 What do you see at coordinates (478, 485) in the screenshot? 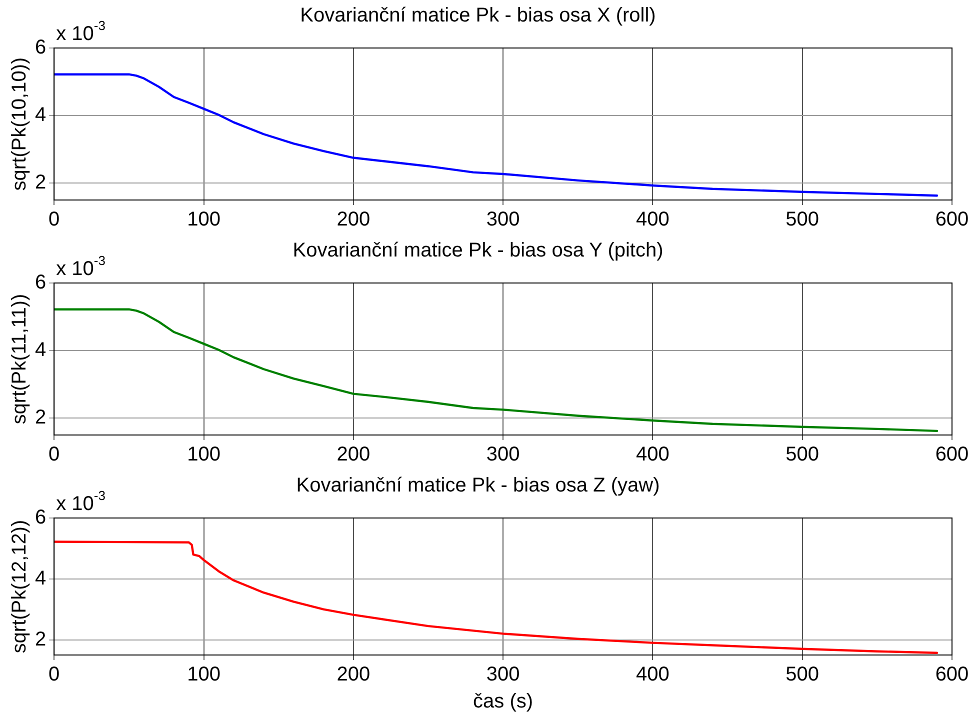
I see `chart-title: Kovarianční matice Pk - bias osa Z (yaw)` at bounding box center [478, 485].